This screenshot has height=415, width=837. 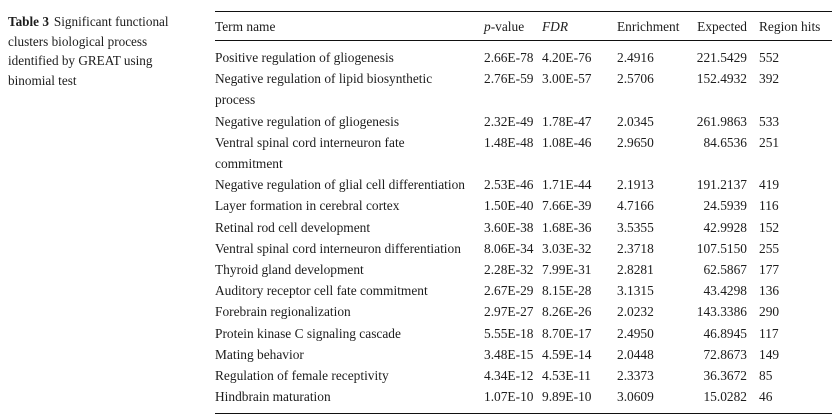 What do you see at coordinates (509, 79) in the screenshot?
I see `p-value-cell: 2.76E-59` at bounding box center [509, 79].